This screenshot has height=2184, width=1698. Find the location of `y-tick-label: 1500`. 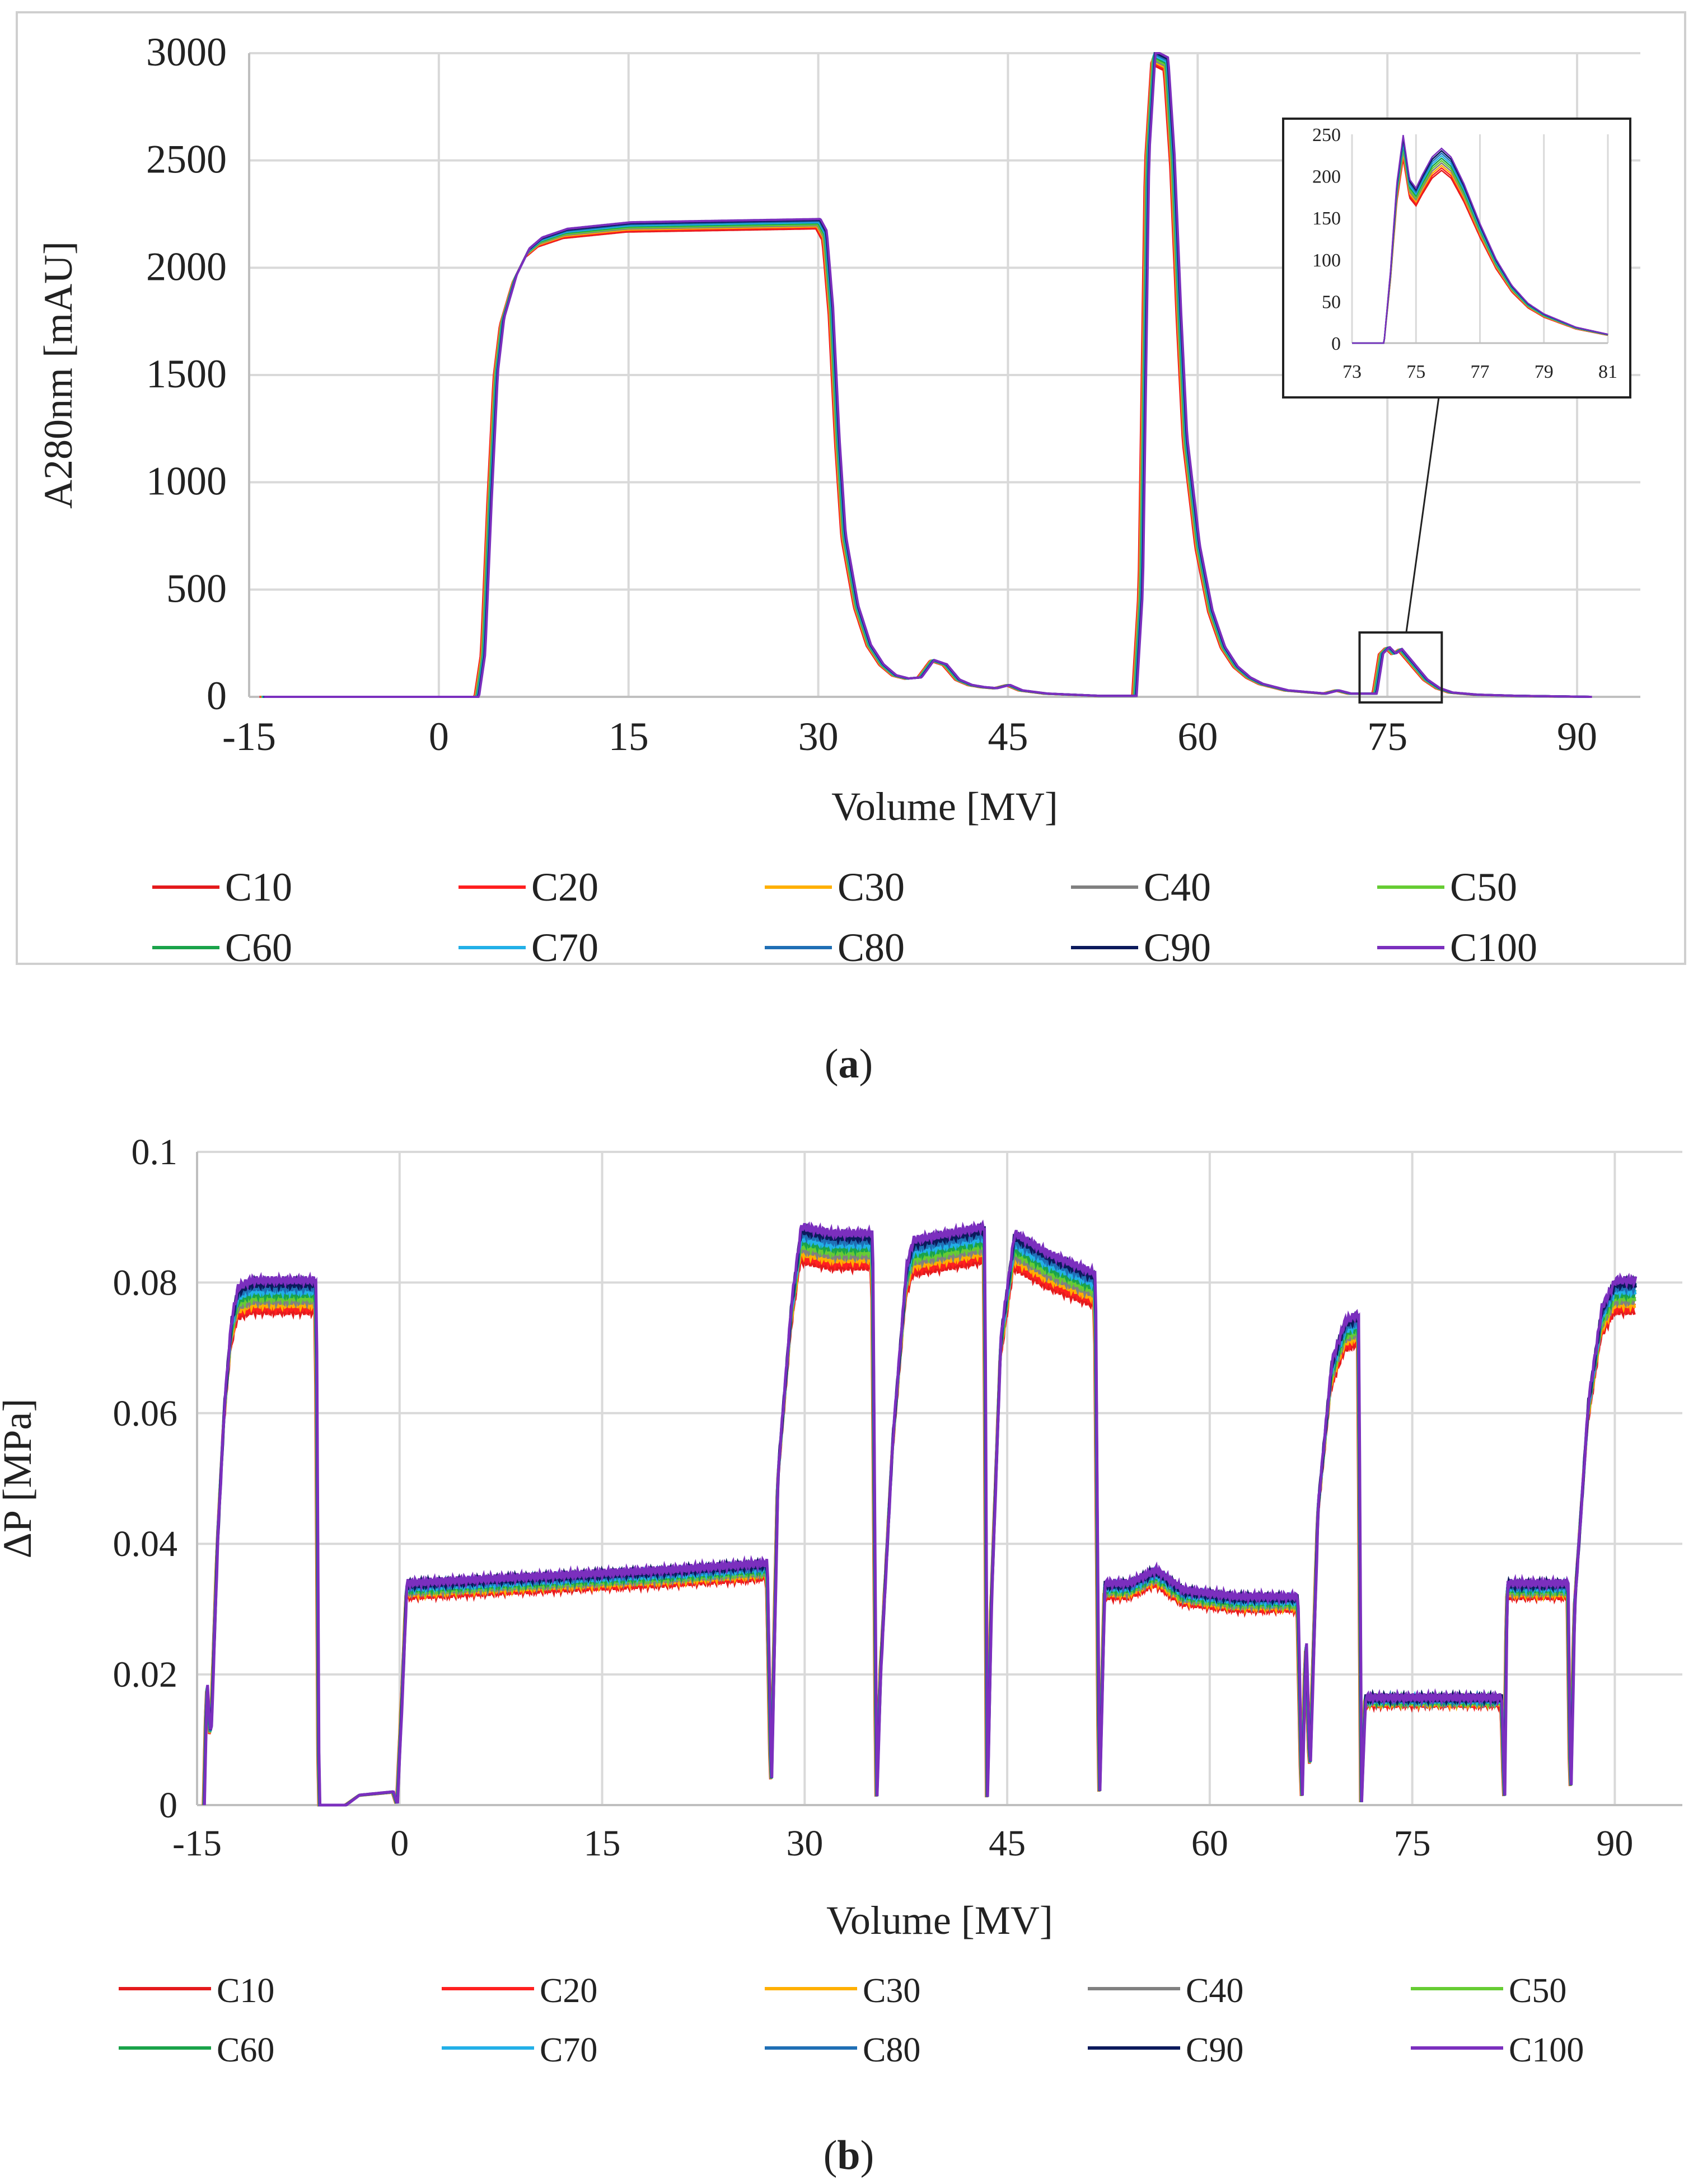

y-tick-label: 1500 is located at coordinates (186, 374).